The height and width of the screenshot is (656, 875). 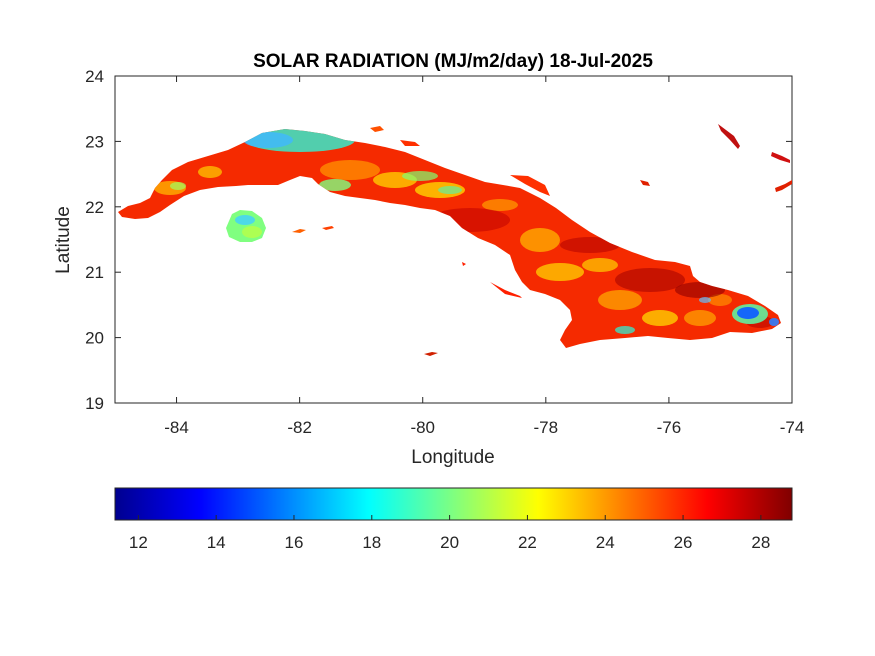 What do you see at coordinates (546, 427) in the screenshot?
I see `x-tick-label: -78` at bounding box center [546, 427].